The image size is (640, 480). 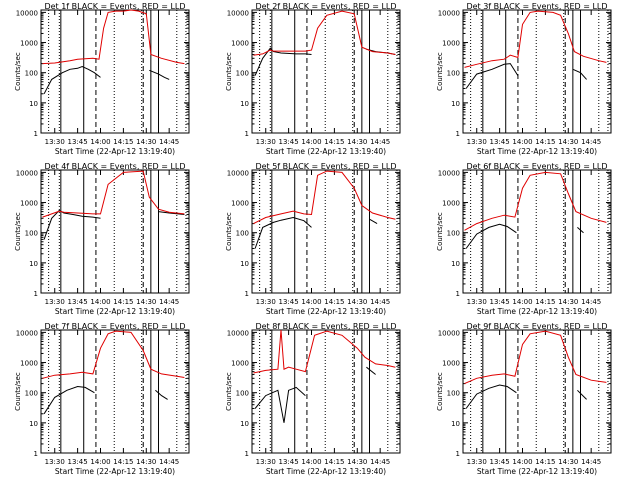 What do you see at coordinates (325, 6) in the screenshot?
I see `chart-title: Det 2f BLACK = Events, RED = LLD` at bounding box center [325, 6].